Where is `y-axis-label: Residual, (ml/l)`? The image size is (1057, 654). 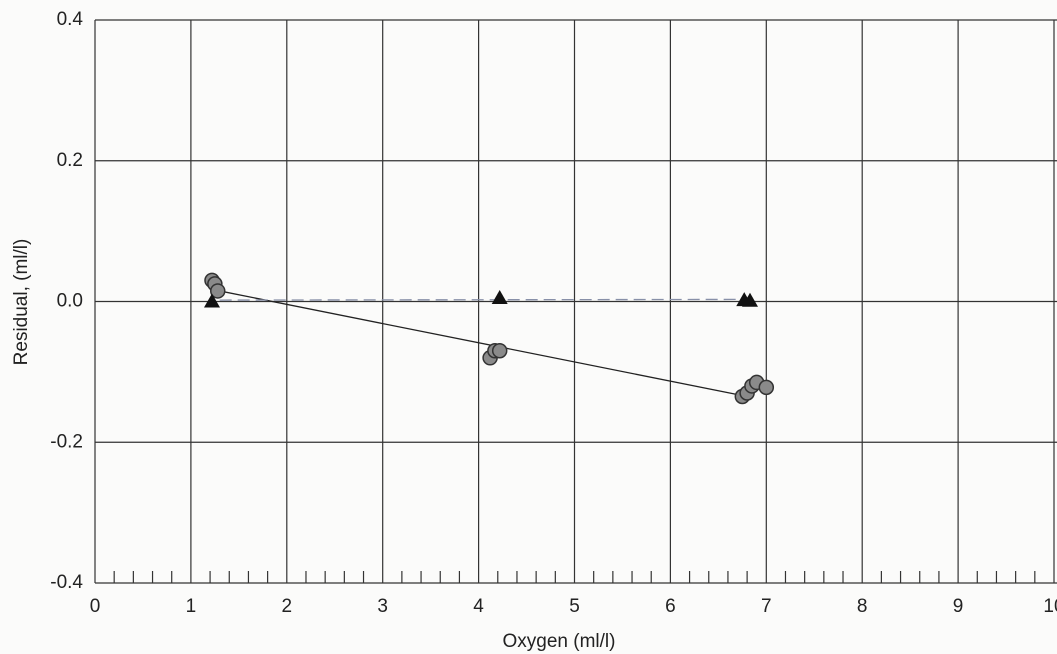 y-axis-label: Residual, (ml/l) is located at coordinates (21, 302).